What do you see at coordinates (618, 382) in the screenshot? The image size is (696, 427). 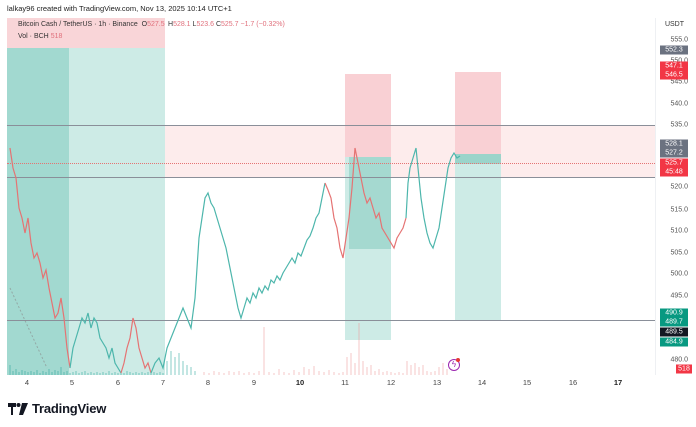 I see `time-tick: 17` at bounding box center [618, 382].